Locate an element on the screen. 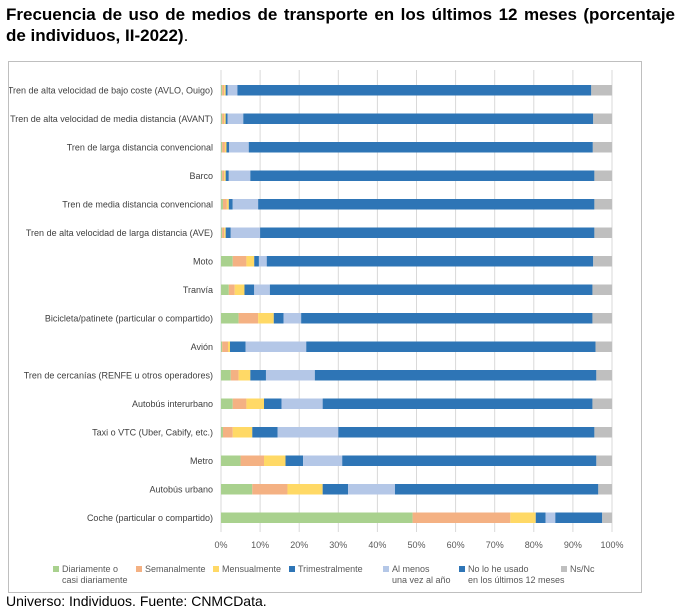 The height and width of the screenshot is (616, 681). legend-label-line: Ns/Nc is located at coordinates (582, 569).